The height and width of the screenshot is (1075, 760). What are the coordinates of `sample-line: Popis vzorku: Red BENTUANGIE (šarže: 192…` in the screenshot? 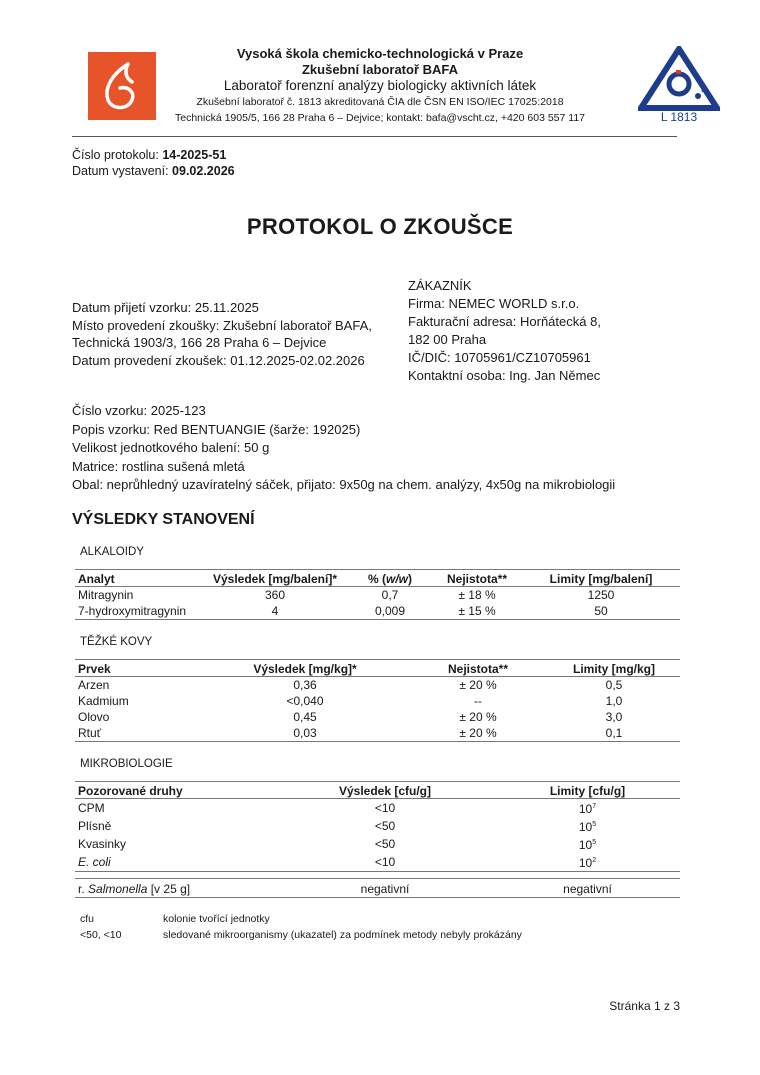 It's located at (216, 429).